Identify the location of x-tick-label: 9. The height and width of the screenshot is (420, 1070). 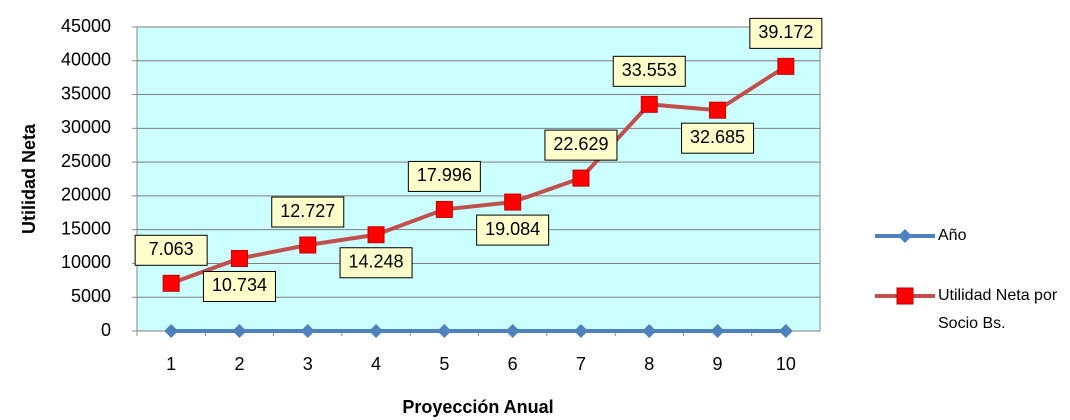
(718, 364).